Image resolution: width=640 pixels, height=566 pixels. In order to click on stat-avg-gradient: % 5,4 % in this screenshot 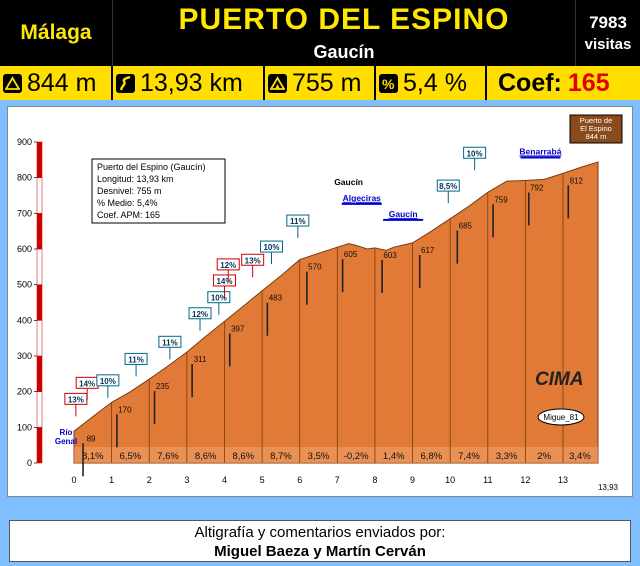, I will do `click(431, 83)`.